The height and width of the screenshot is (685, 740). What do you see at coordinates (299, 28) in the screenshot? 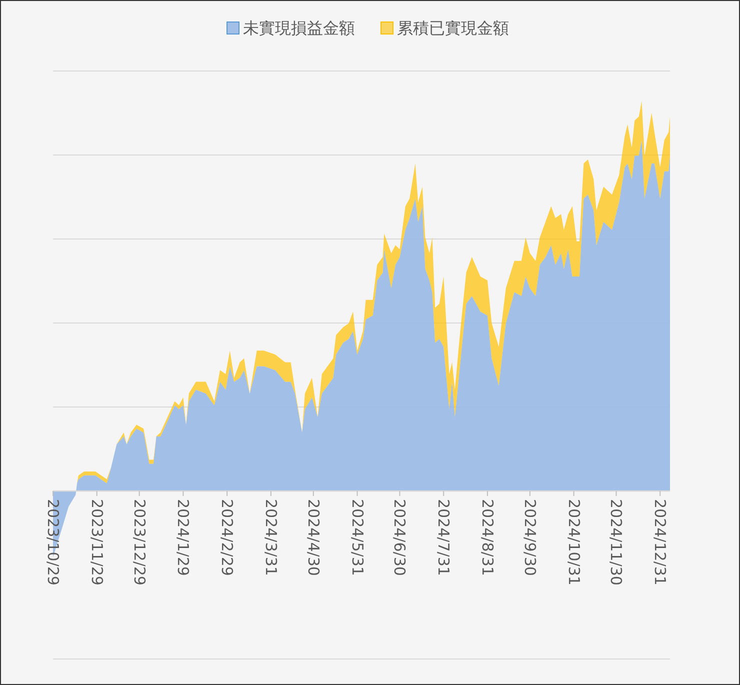
I see `legend-label: 未實現損益金額` at bounding box center [299, 28].